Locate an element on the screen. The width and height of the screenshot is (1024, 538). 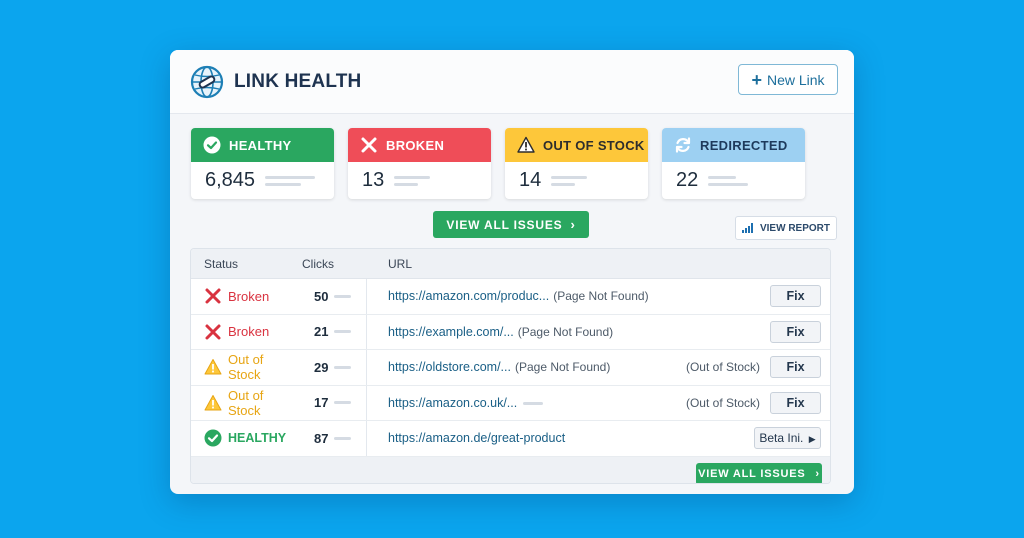
card-header: REDIRECTED is located at coordinates (733, 145).